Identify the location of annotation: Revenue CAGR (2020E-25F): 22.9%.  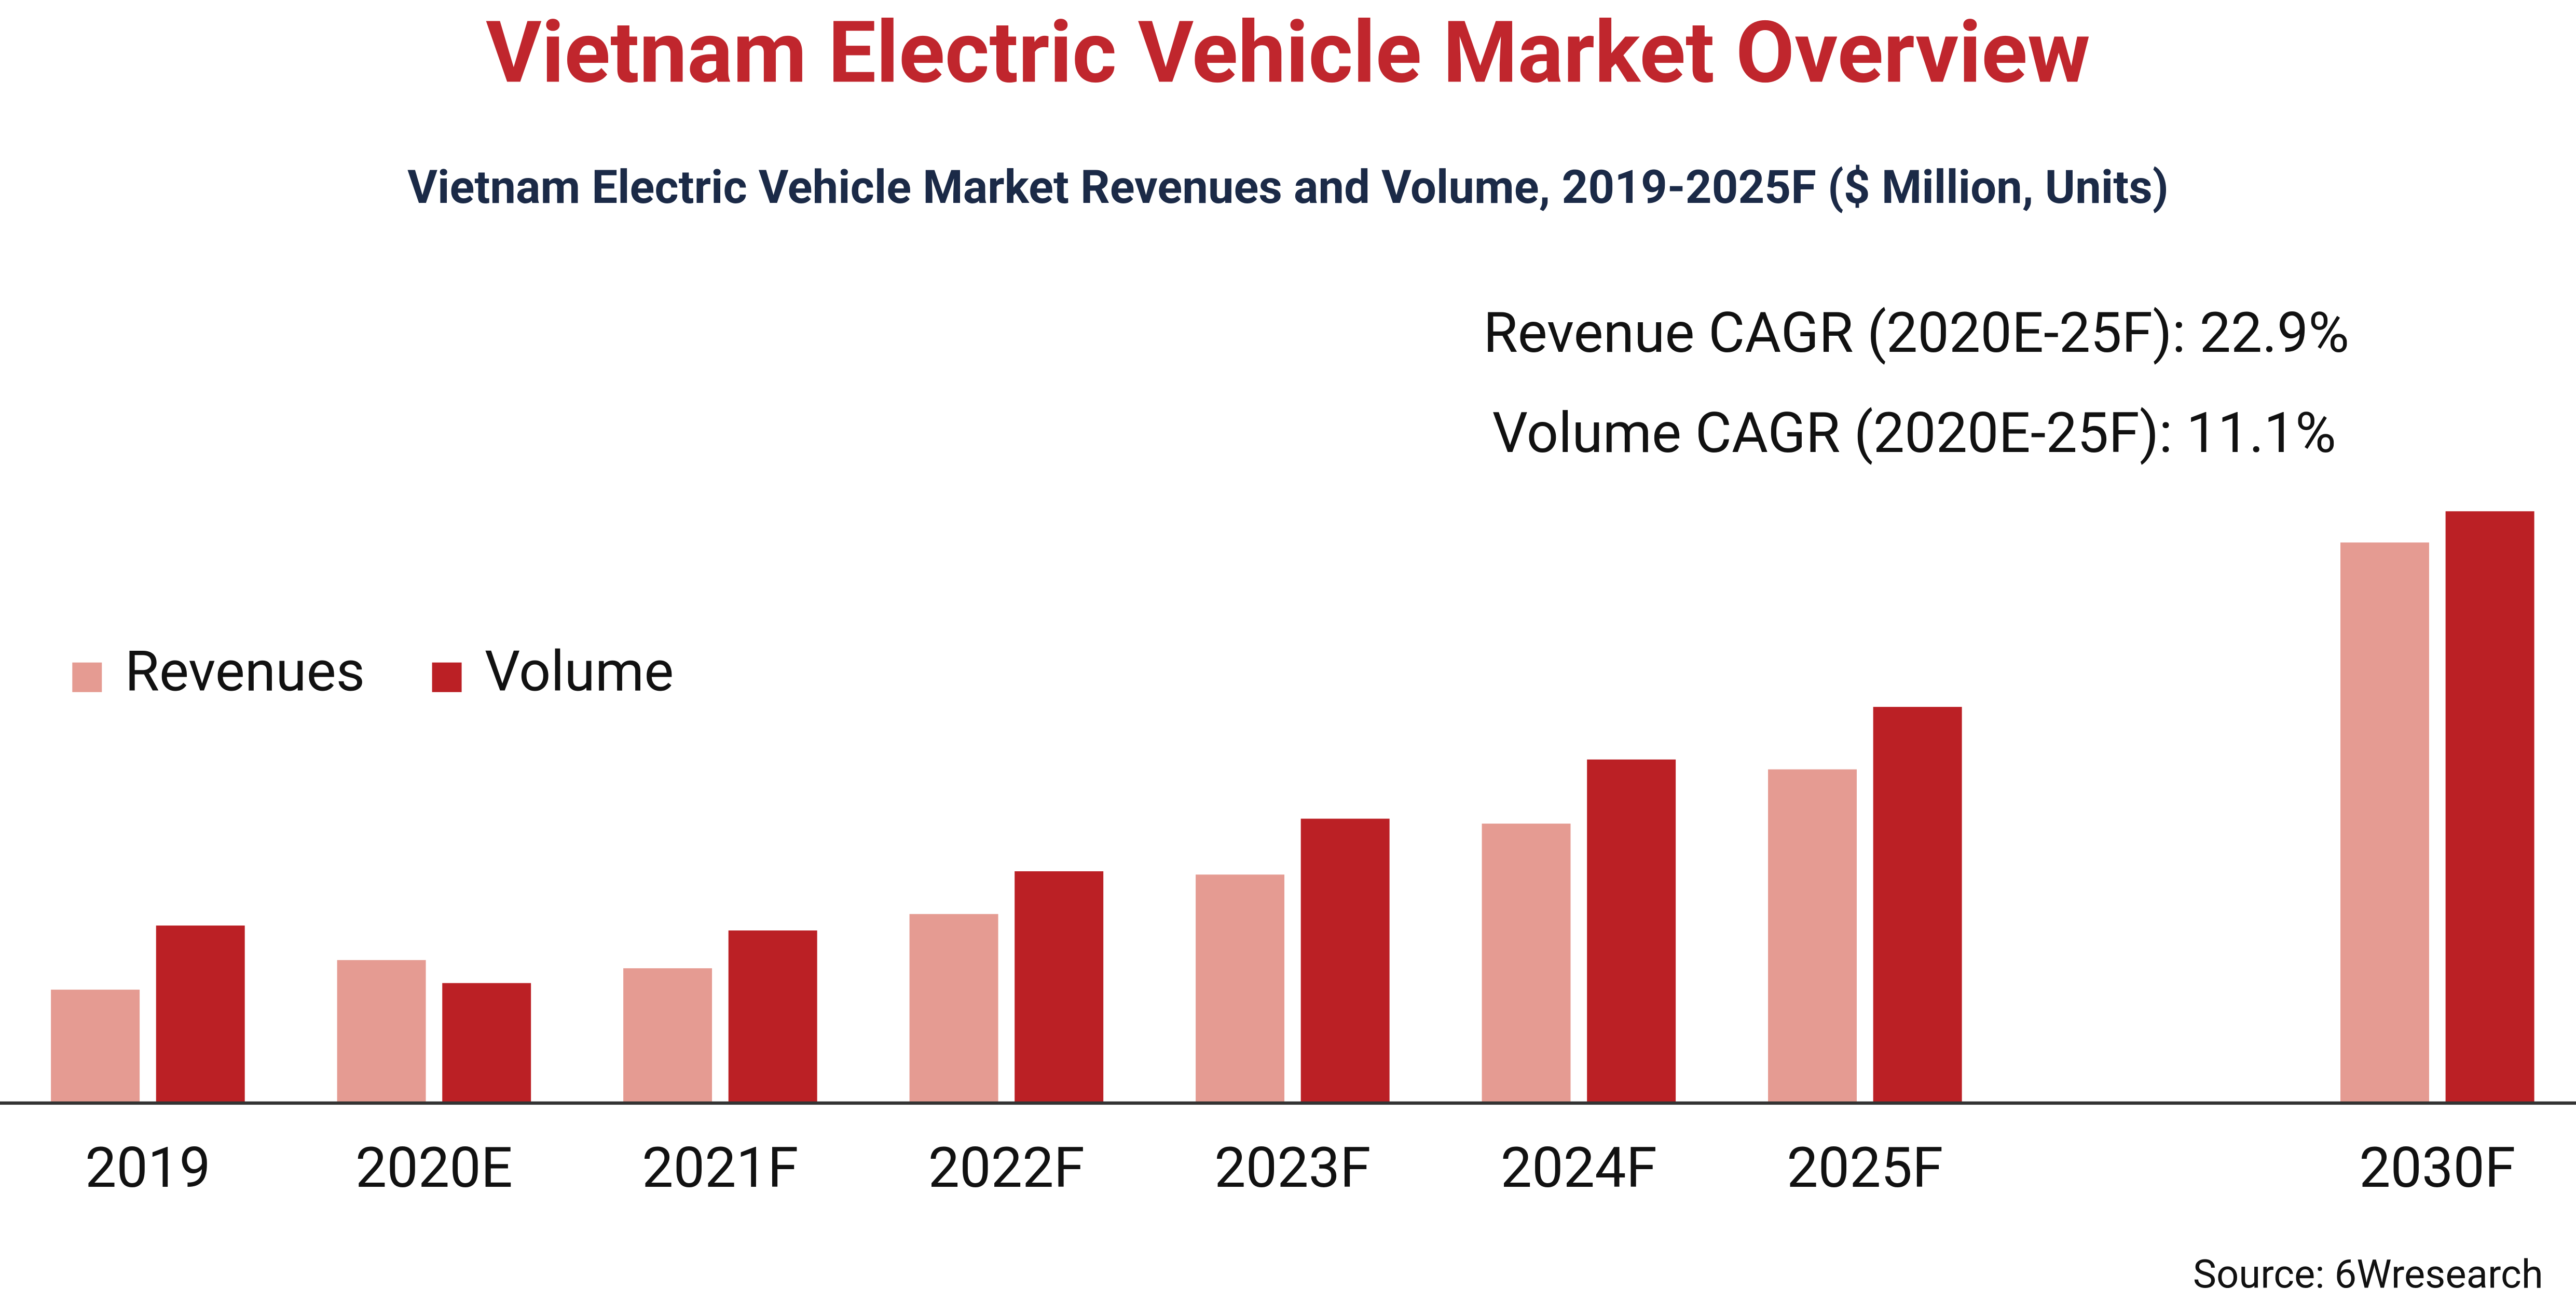
(1916, 333).